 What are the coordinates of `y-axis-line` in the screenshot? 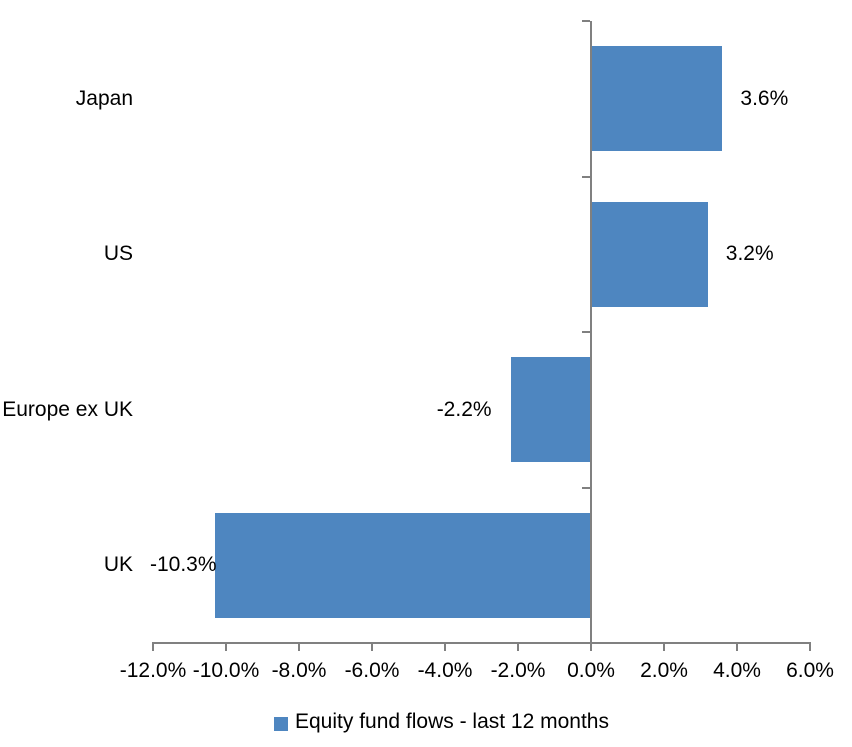 It's located at (591, 332).